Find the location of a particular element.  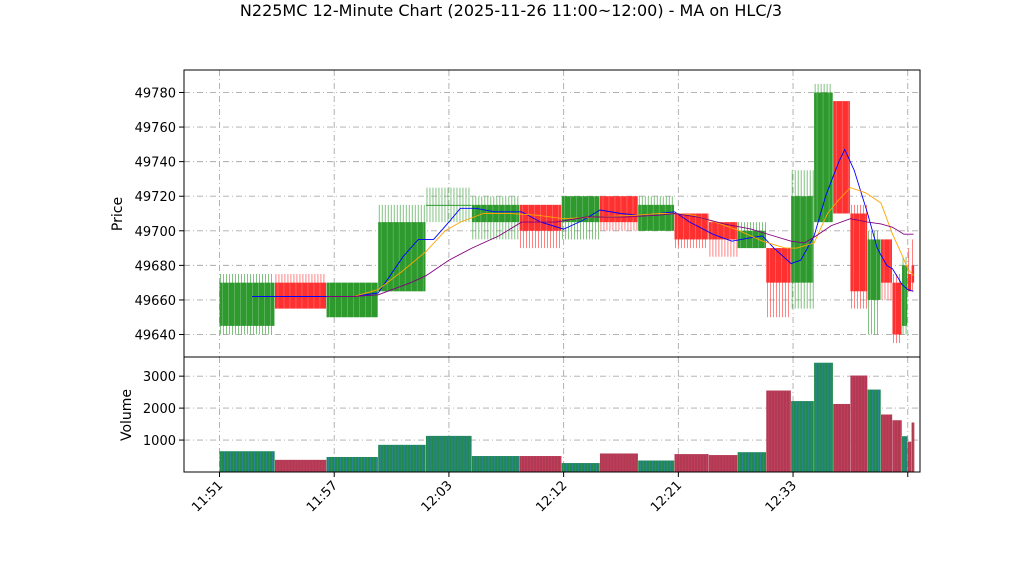

price-tick-label: 49680 is located at coordinates (155, 266).